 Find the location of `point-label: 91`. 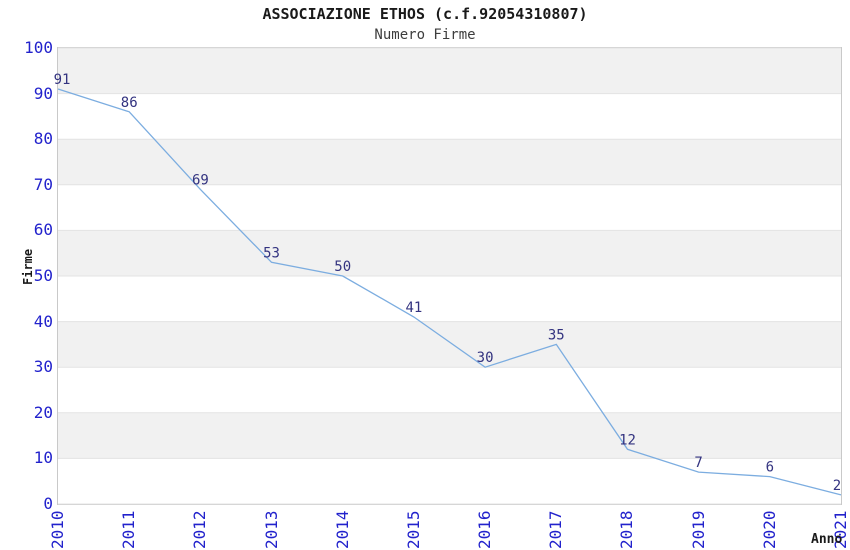

point-label: 91 is located at coordinates (62, 80).